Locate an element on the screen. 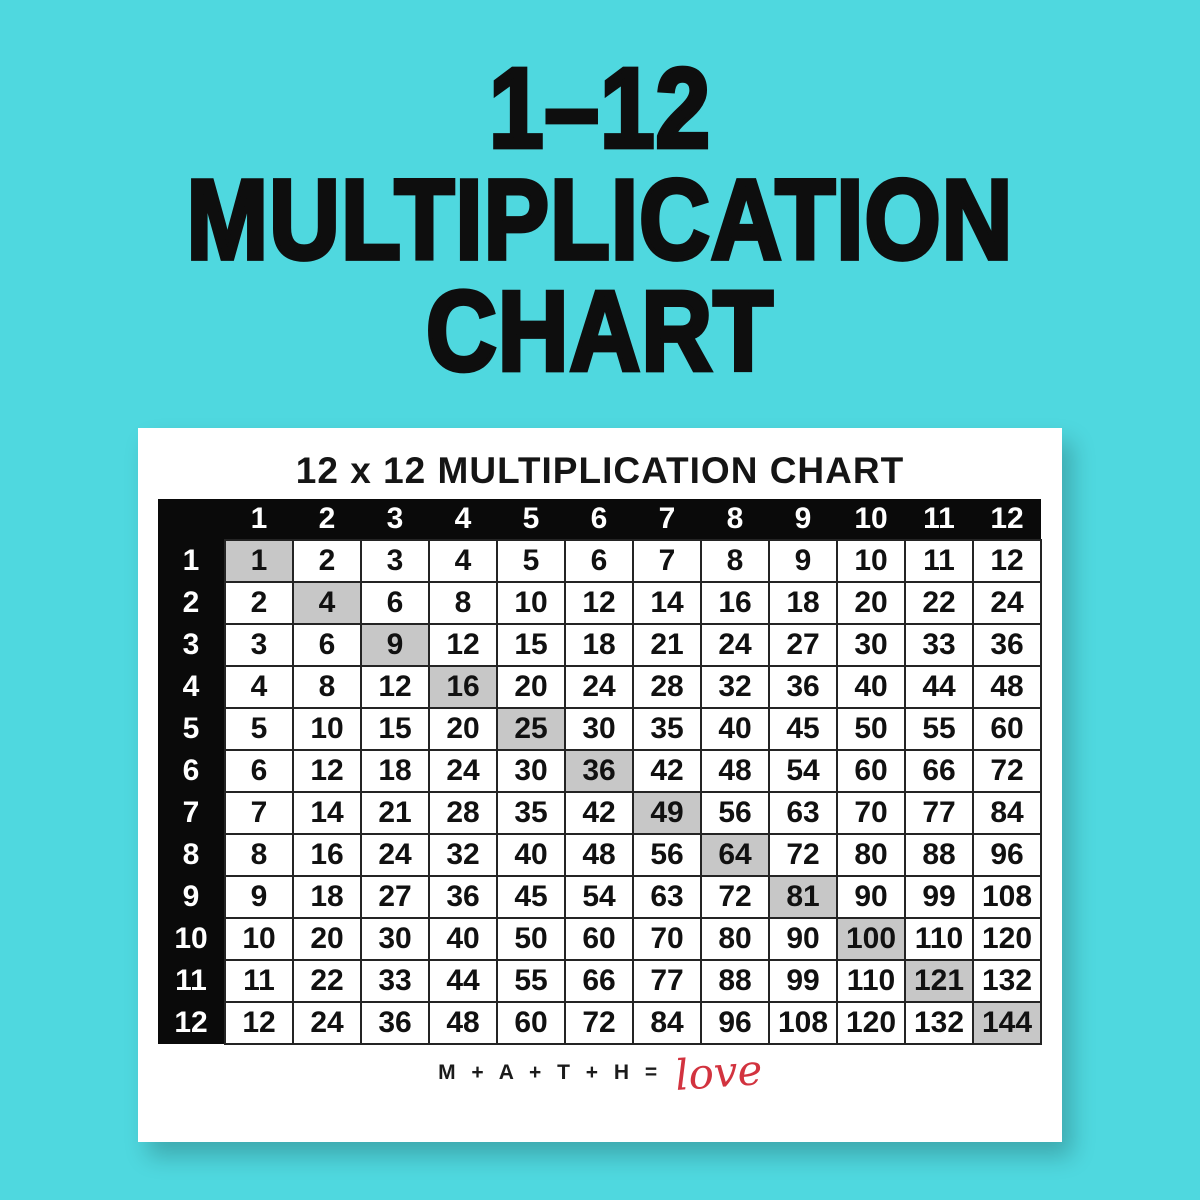 This screenshot has width=1200, height=1200. product-cell: 10 is located at coordinates (871, 561).